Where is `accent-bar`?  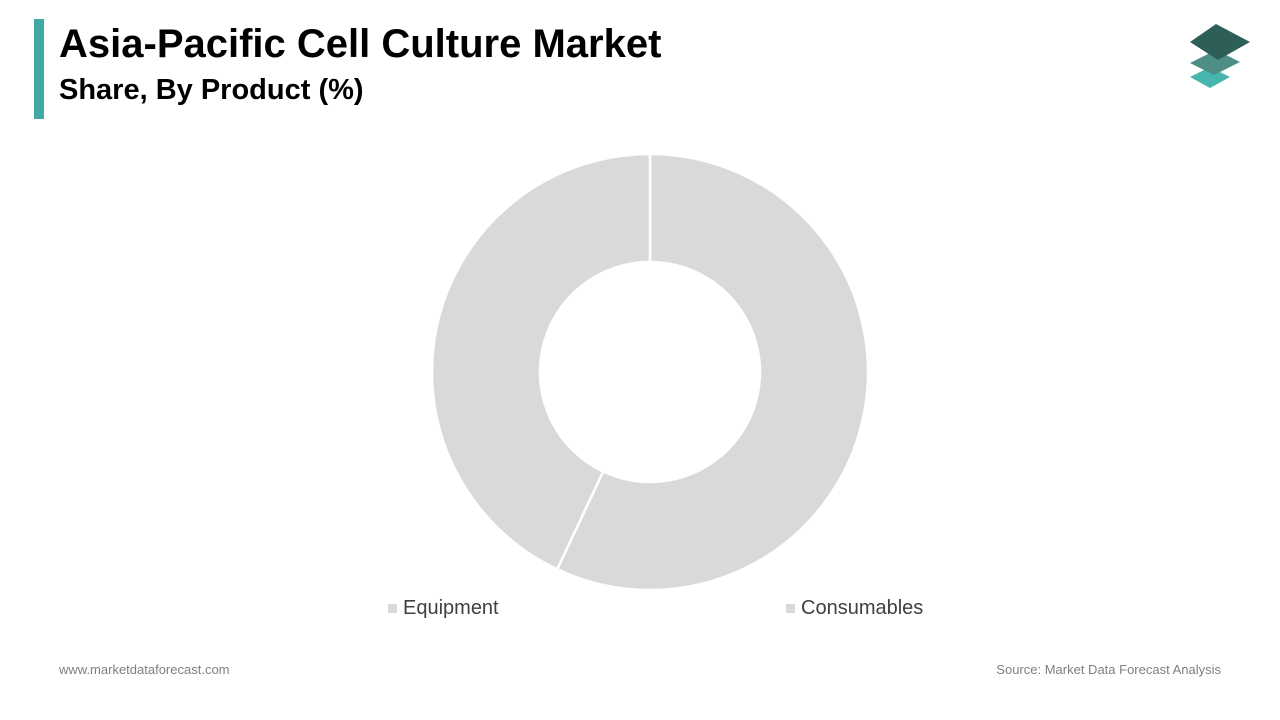
accent-bar is located at coordinates (39, 69).